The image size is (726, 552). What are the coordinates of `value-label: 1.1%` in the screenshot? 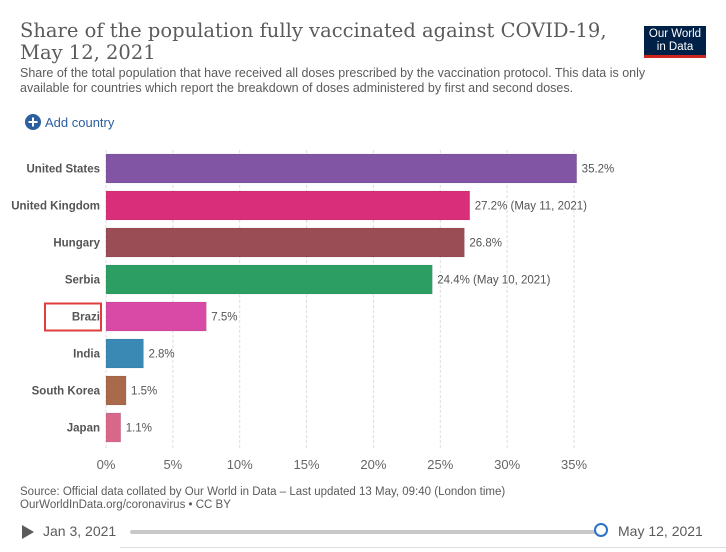 It's located at (139, 429).